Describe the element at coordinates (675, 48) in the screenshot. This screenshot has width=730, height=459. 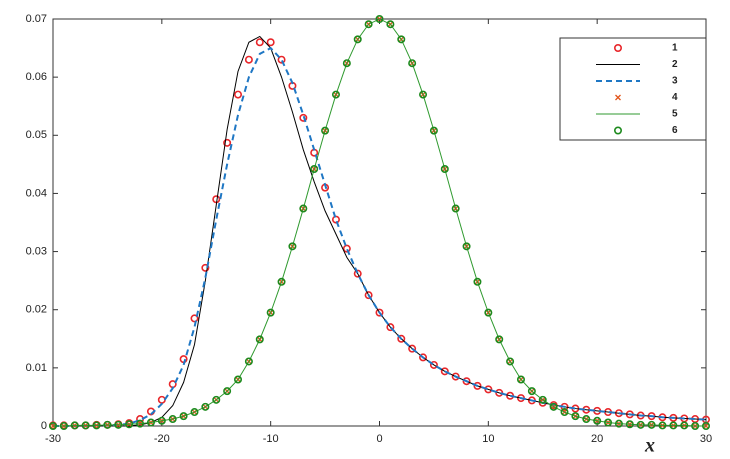
I see `legend-label: 1` at that location.